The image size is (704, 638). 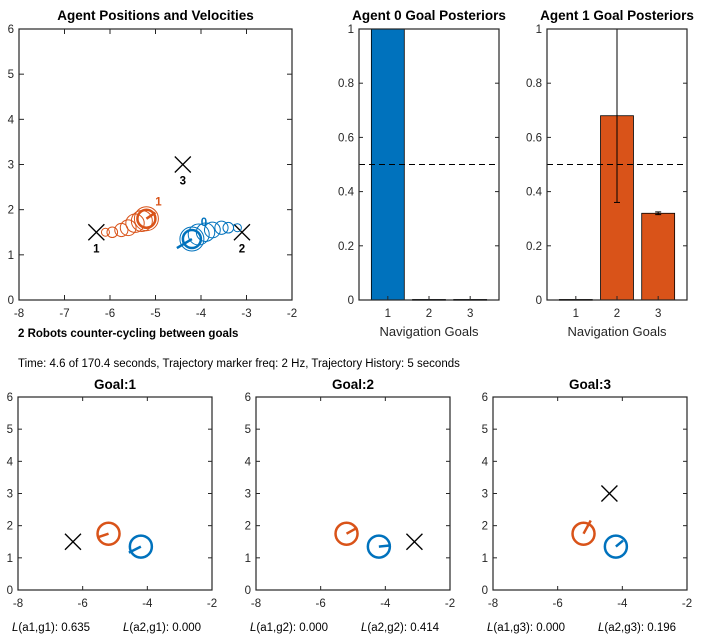 What do you see at coordinates (183, 182) in the screenshot?
I see `goal-label: 3` at bounding box center [183, 182].